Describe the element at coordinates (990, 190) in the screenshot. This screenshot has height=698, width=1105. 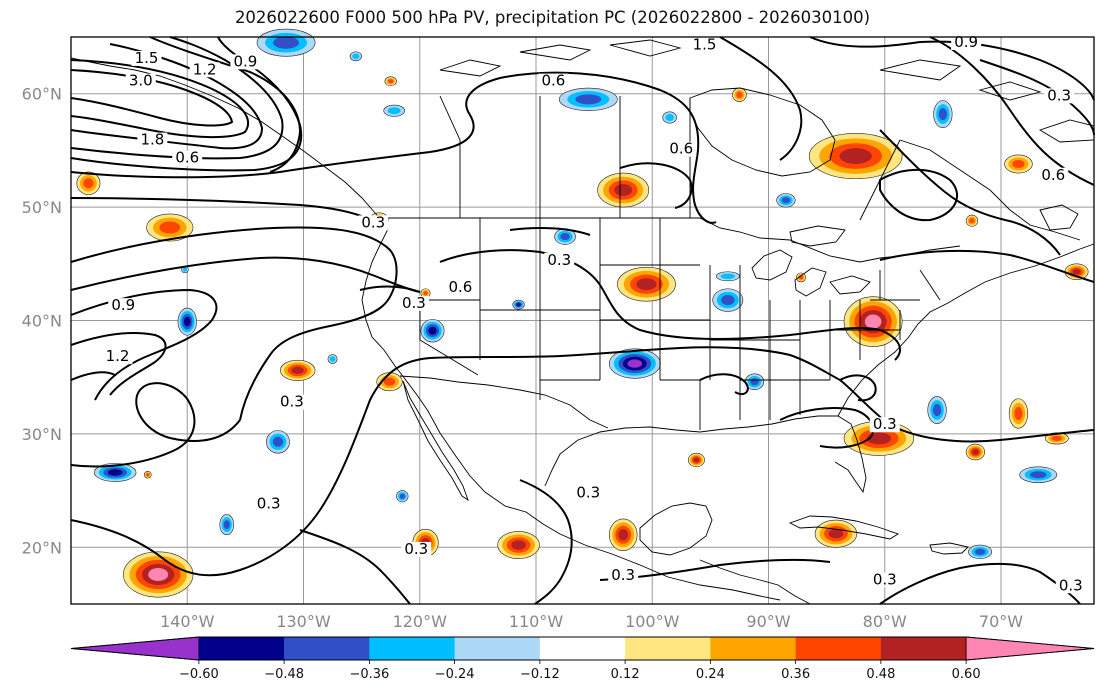
I see `labrador-coast` at that location.